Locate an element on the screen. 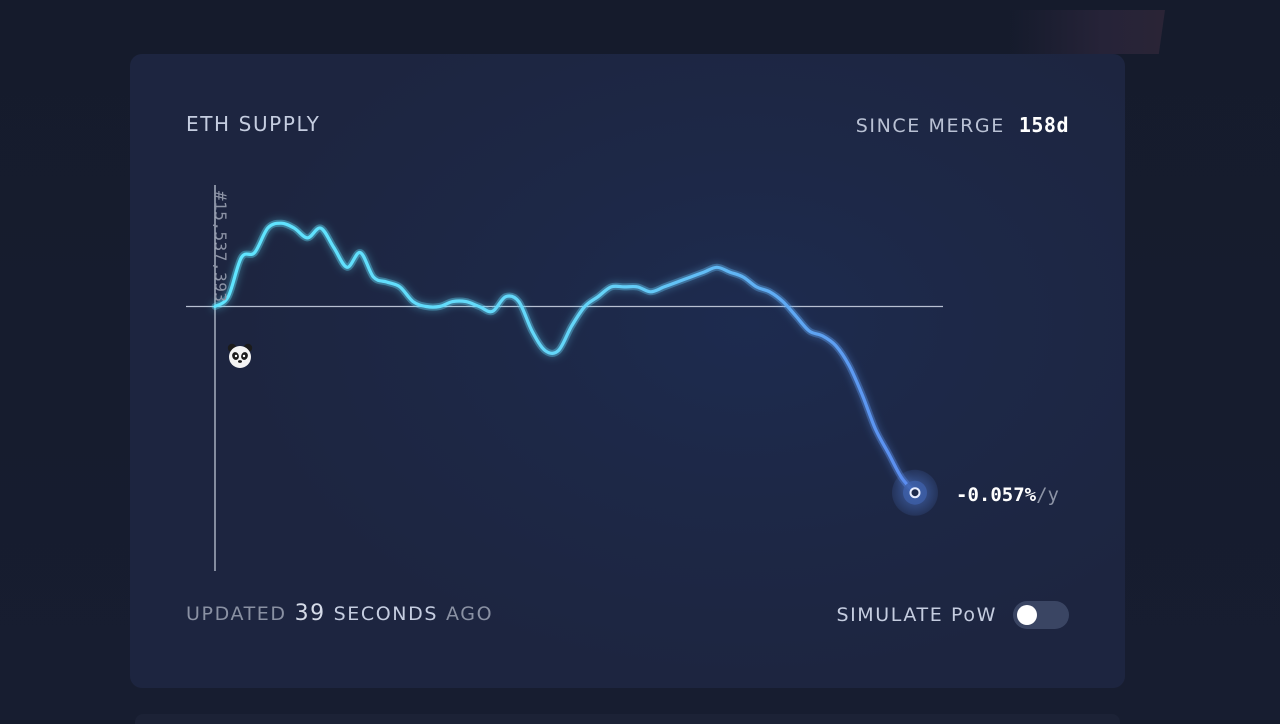 The image size is (1280, 724). updated-status: UPDATED 39 SECONDS AGO is located at coordinates (339, 613).